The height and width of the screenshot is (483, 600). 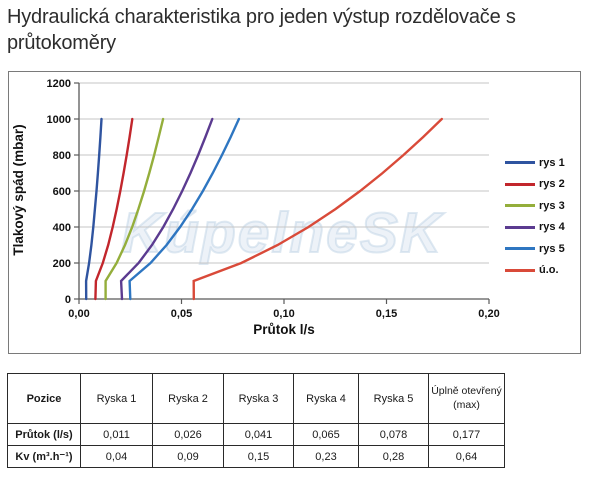 I want to click on y-tick-label: 600, so click(x=62, y=192).